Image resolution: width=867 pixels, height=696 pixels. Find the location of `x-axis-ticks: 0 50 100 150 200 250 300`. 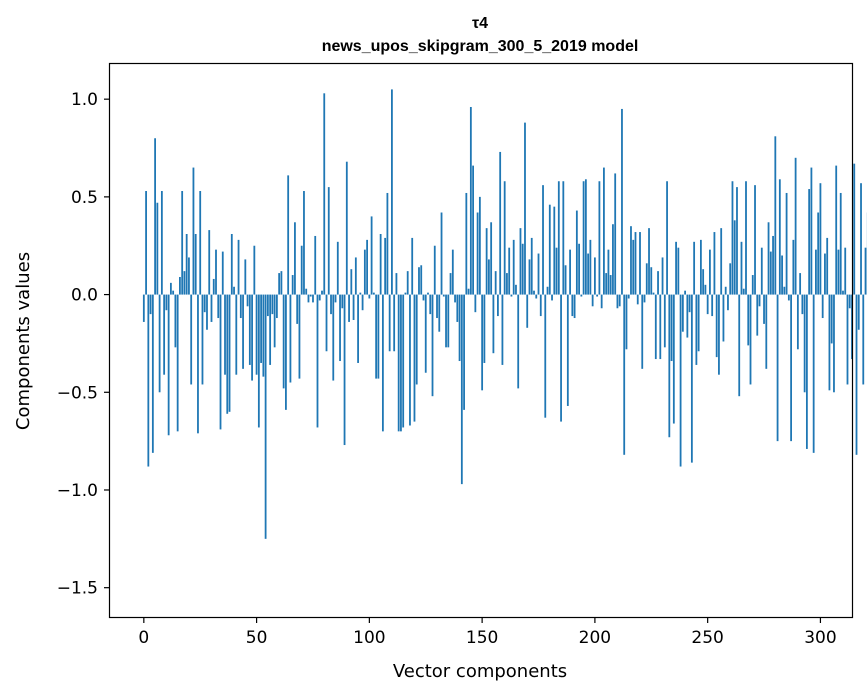

x-axis-ticks: 0 50 100 150 200 250 300 is located at coordinates (487, 632).